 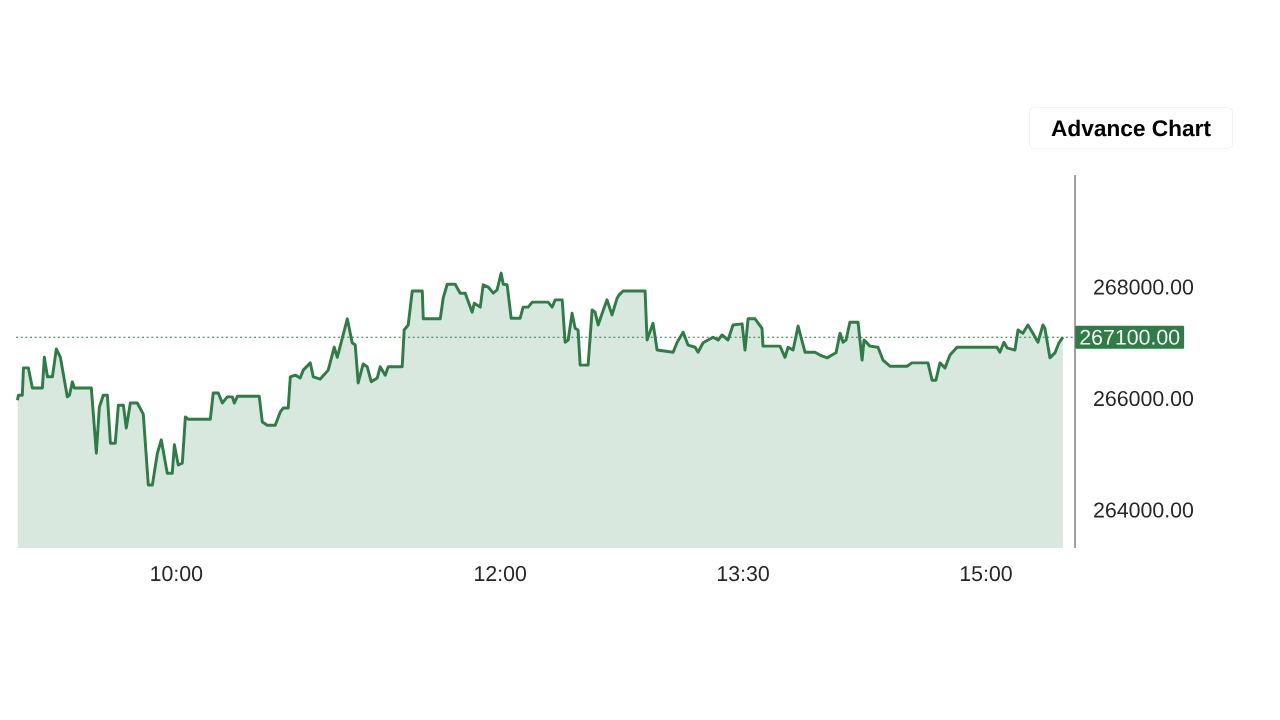 What do you see at coordinates (1131, 128) in the screenshot?
I see `text: Advance Chart` at bounding box center [1131, 128].